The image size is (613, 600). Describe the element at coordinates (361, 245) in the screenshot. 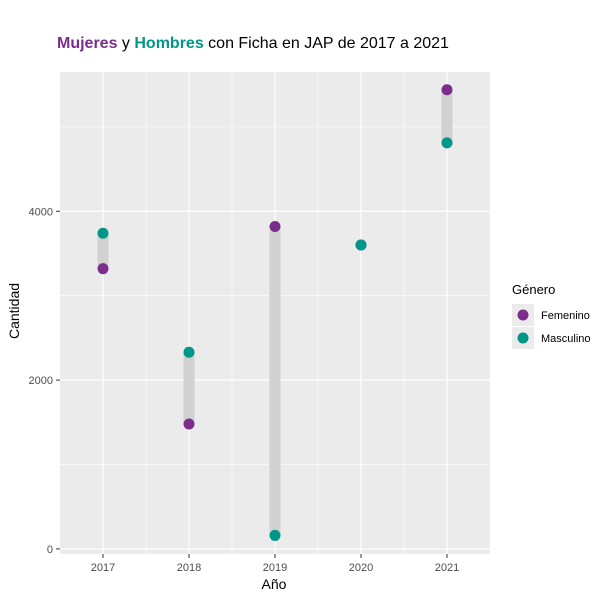

I see `point-masculino-2020` at that location.